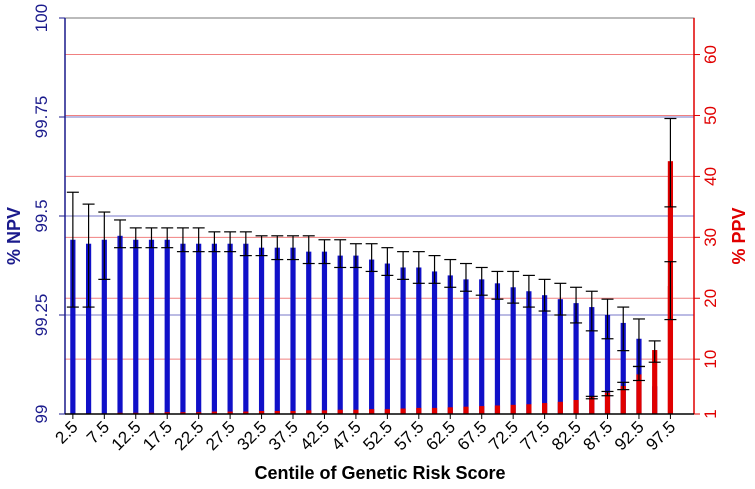 The height and width of the screenshot is (489, 755). What do you see at coordinates (252, 435) in the screenshot?
I see `x-tick-label: 32.5` at bounding box center [252, 435].